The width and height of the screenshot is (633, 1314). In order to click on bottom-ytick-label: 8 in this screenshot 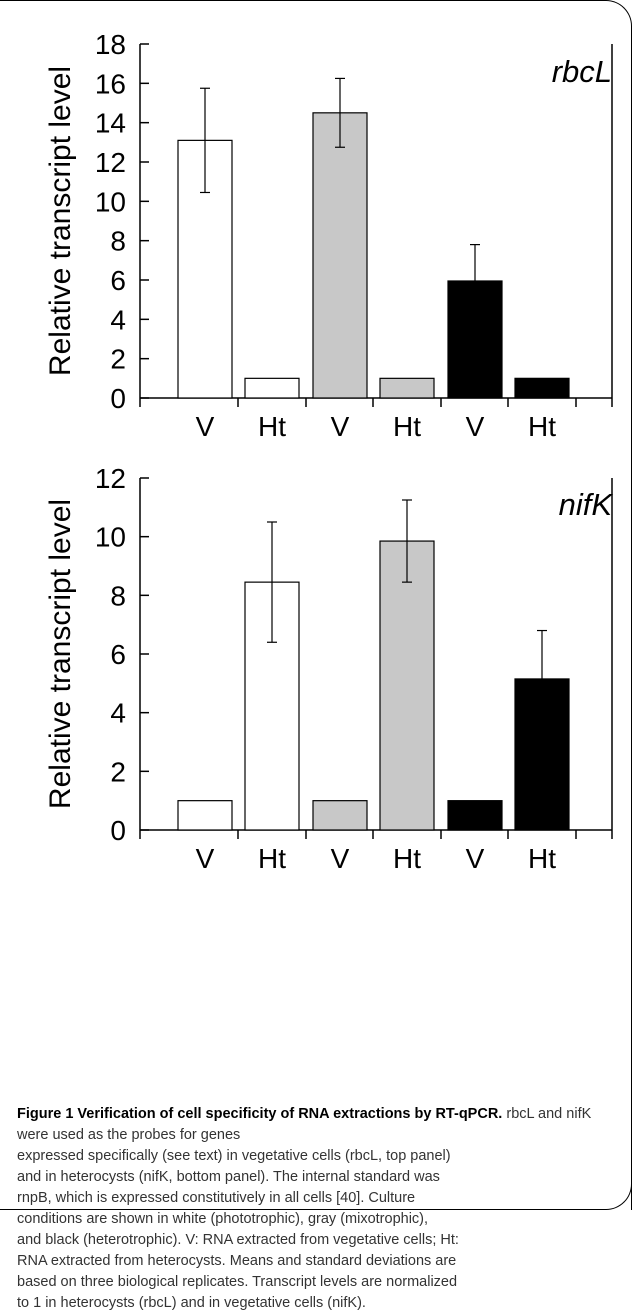, I will do `click(118, 595)`.